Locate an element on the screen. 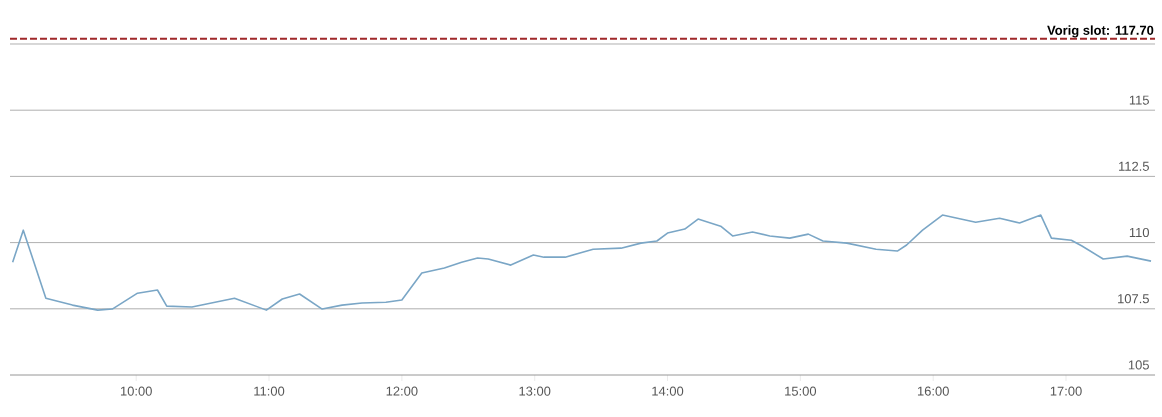  ref-line-label: Vorig slot: 117.70 is located at coordinates (1100, 31).